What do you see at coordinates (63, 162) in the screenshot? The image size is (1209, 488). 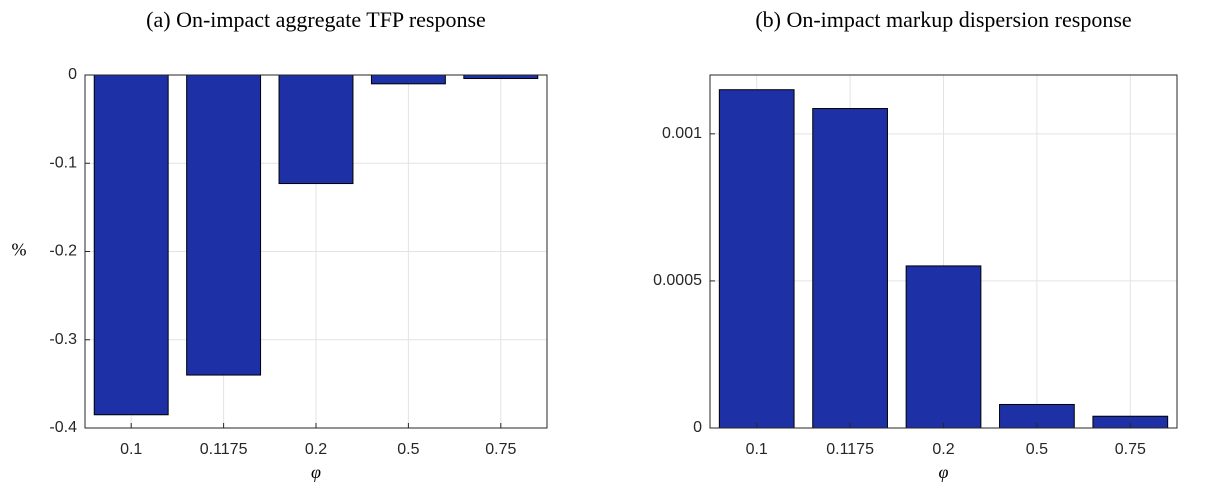 I see `y-tick-label: -0.1` at bounding box center [63, 162].